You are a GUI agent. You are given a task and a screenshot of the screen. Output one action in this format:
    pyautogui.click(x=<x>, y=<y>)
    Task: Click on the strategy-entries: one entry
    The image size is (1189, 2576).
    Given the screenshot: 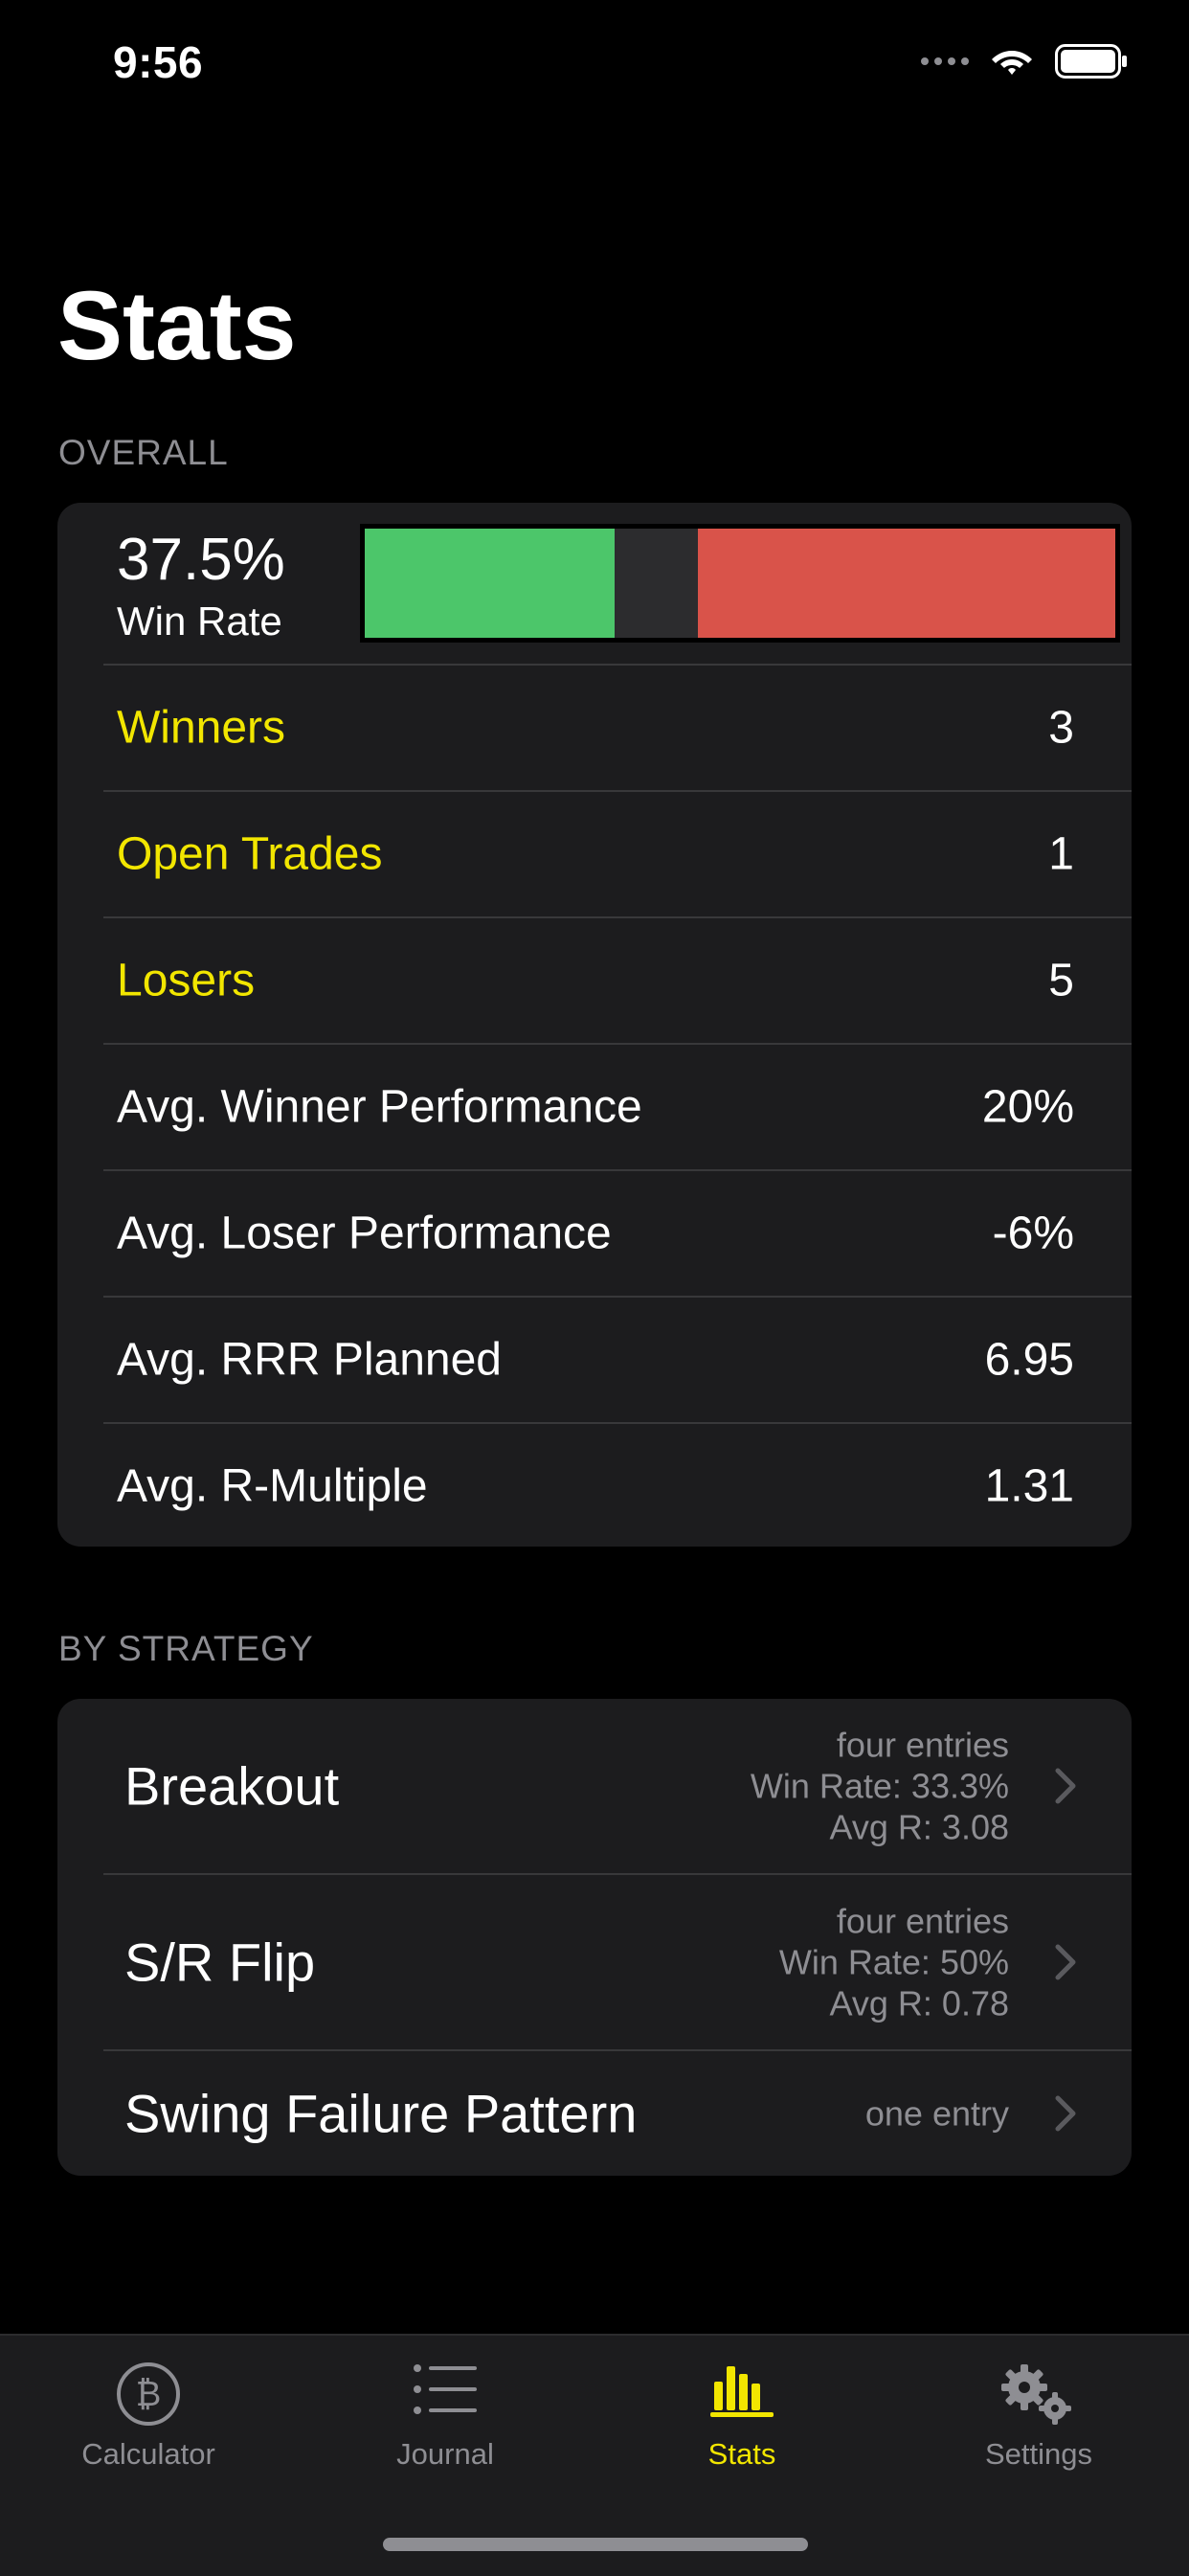 What is the action you would take?
    pyautogui.click(x=936, y=2113)
    